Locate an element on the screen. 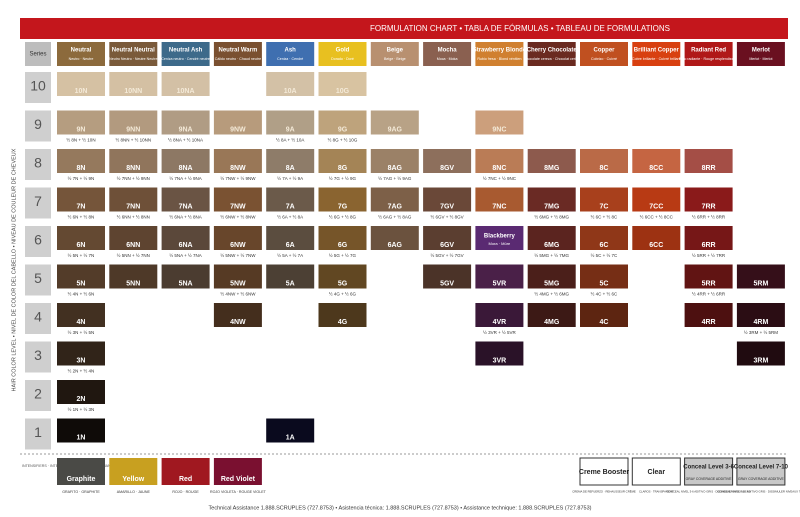 Image resolution: width=800 pixels, height=517 pixels. series-level: 8 is located at coordinates (38, 163).